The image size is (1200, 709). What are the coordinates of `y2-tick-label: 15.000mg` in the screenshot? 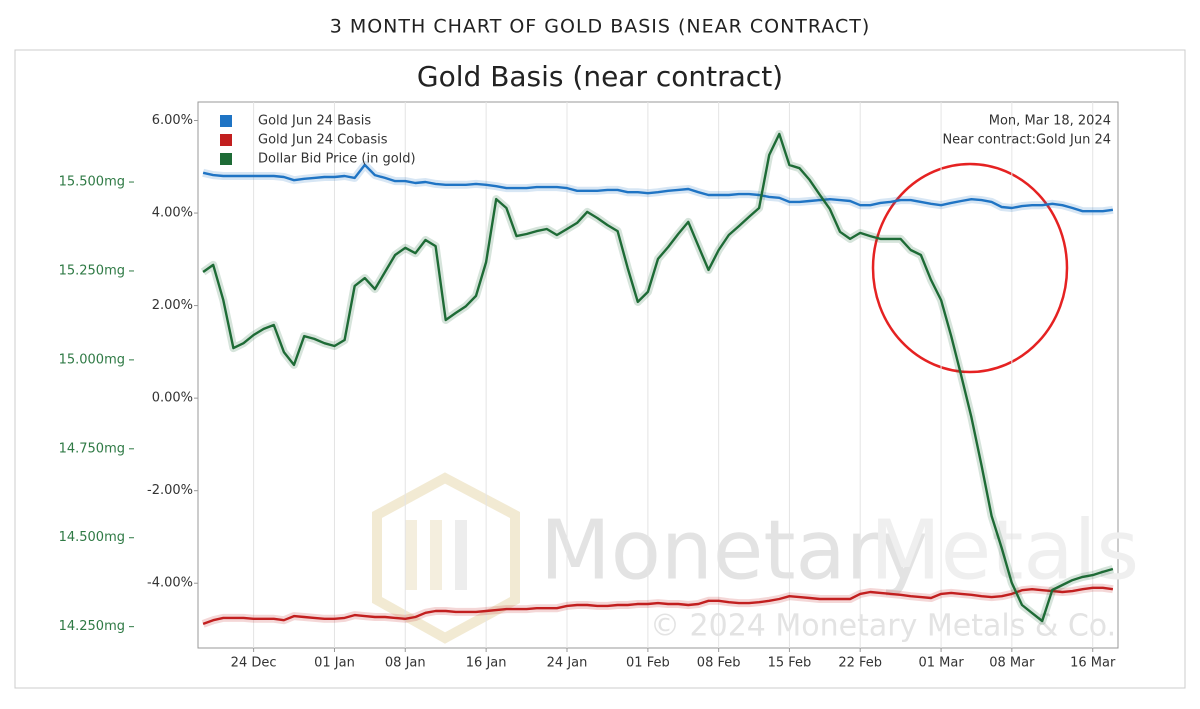 It's located at (92, 359).